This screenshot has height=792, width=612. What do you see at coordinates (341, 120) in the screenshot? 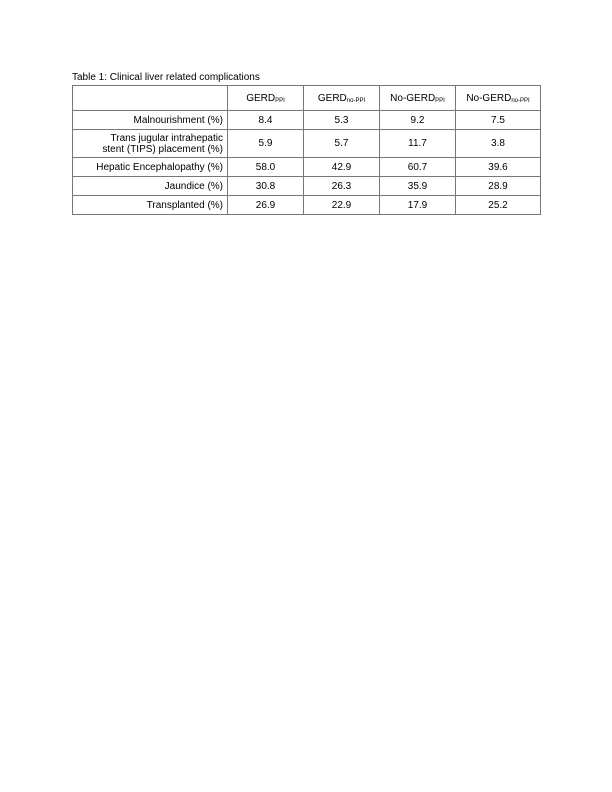
I see `table-cell: 5.3` at bounding box center [341, 120].